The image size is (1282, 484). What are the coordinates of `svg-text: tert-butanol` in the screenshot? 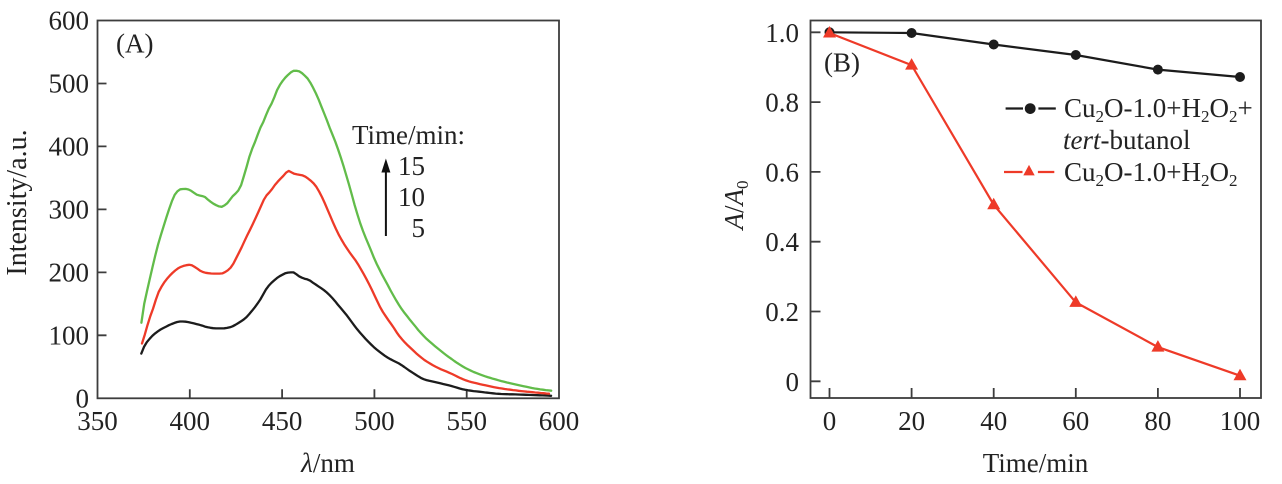 It's located at (1126, 140).